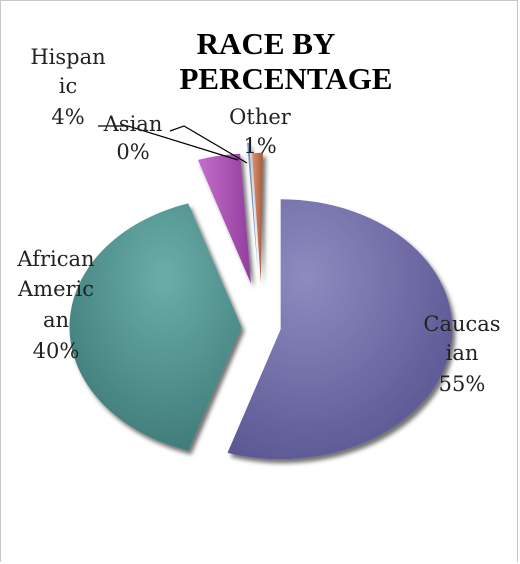 Image resolution: width=520 pixels, height=564 pixels. Describe the element at coordinates (462, 384) in the screenshot. I see `label-caucasian-value: 55%` at that location.